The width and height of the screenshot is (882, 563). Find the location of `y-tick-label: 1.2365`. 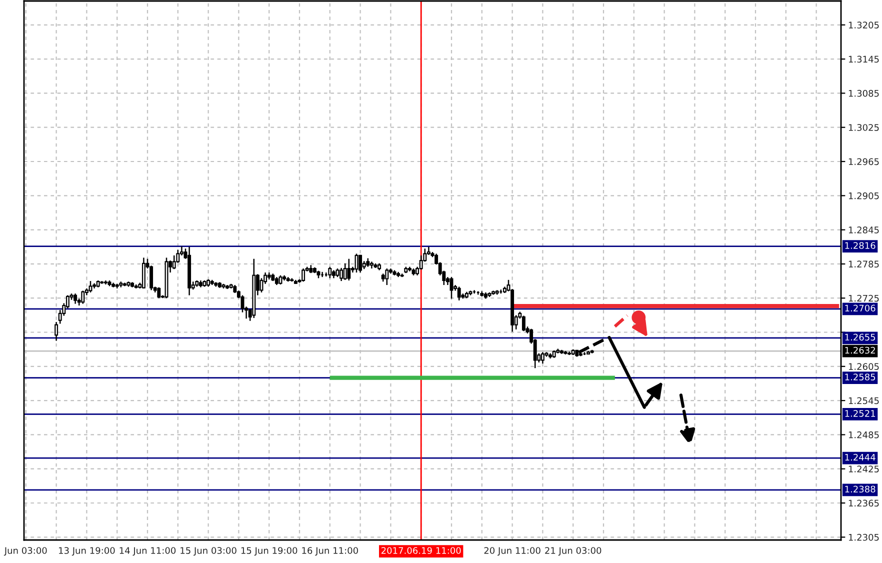

y-tick-label: 1.2365 is located at coordinates (863, 503).